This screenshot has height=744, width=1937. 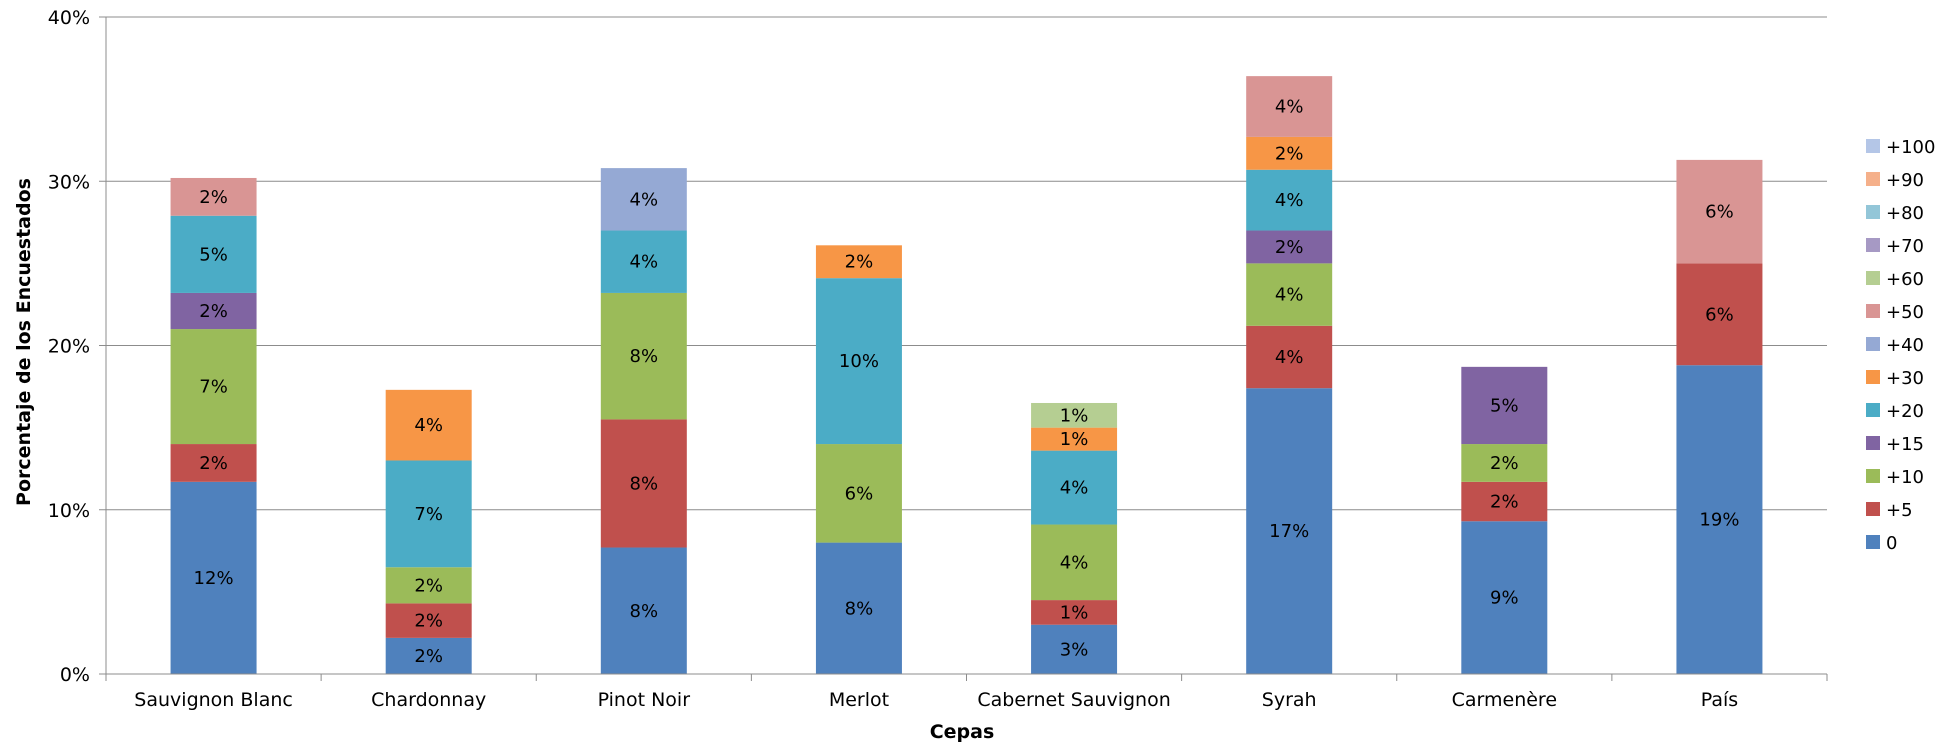 What do you see at coordinates (1905, 477) in the screenshot?
I see `legend-entry: +10` at bounding box center [1905, 477].